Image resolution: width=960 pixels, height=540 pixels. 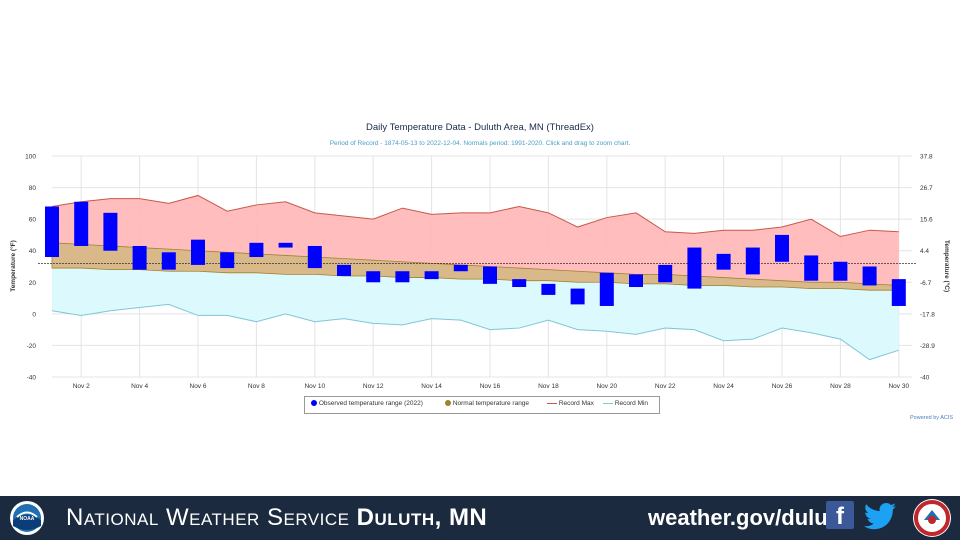 What do you see at coordinates (927, 314) in the screenshot?
I see `y-tick-label-right: -17.8` at bounding box center [927, 314].